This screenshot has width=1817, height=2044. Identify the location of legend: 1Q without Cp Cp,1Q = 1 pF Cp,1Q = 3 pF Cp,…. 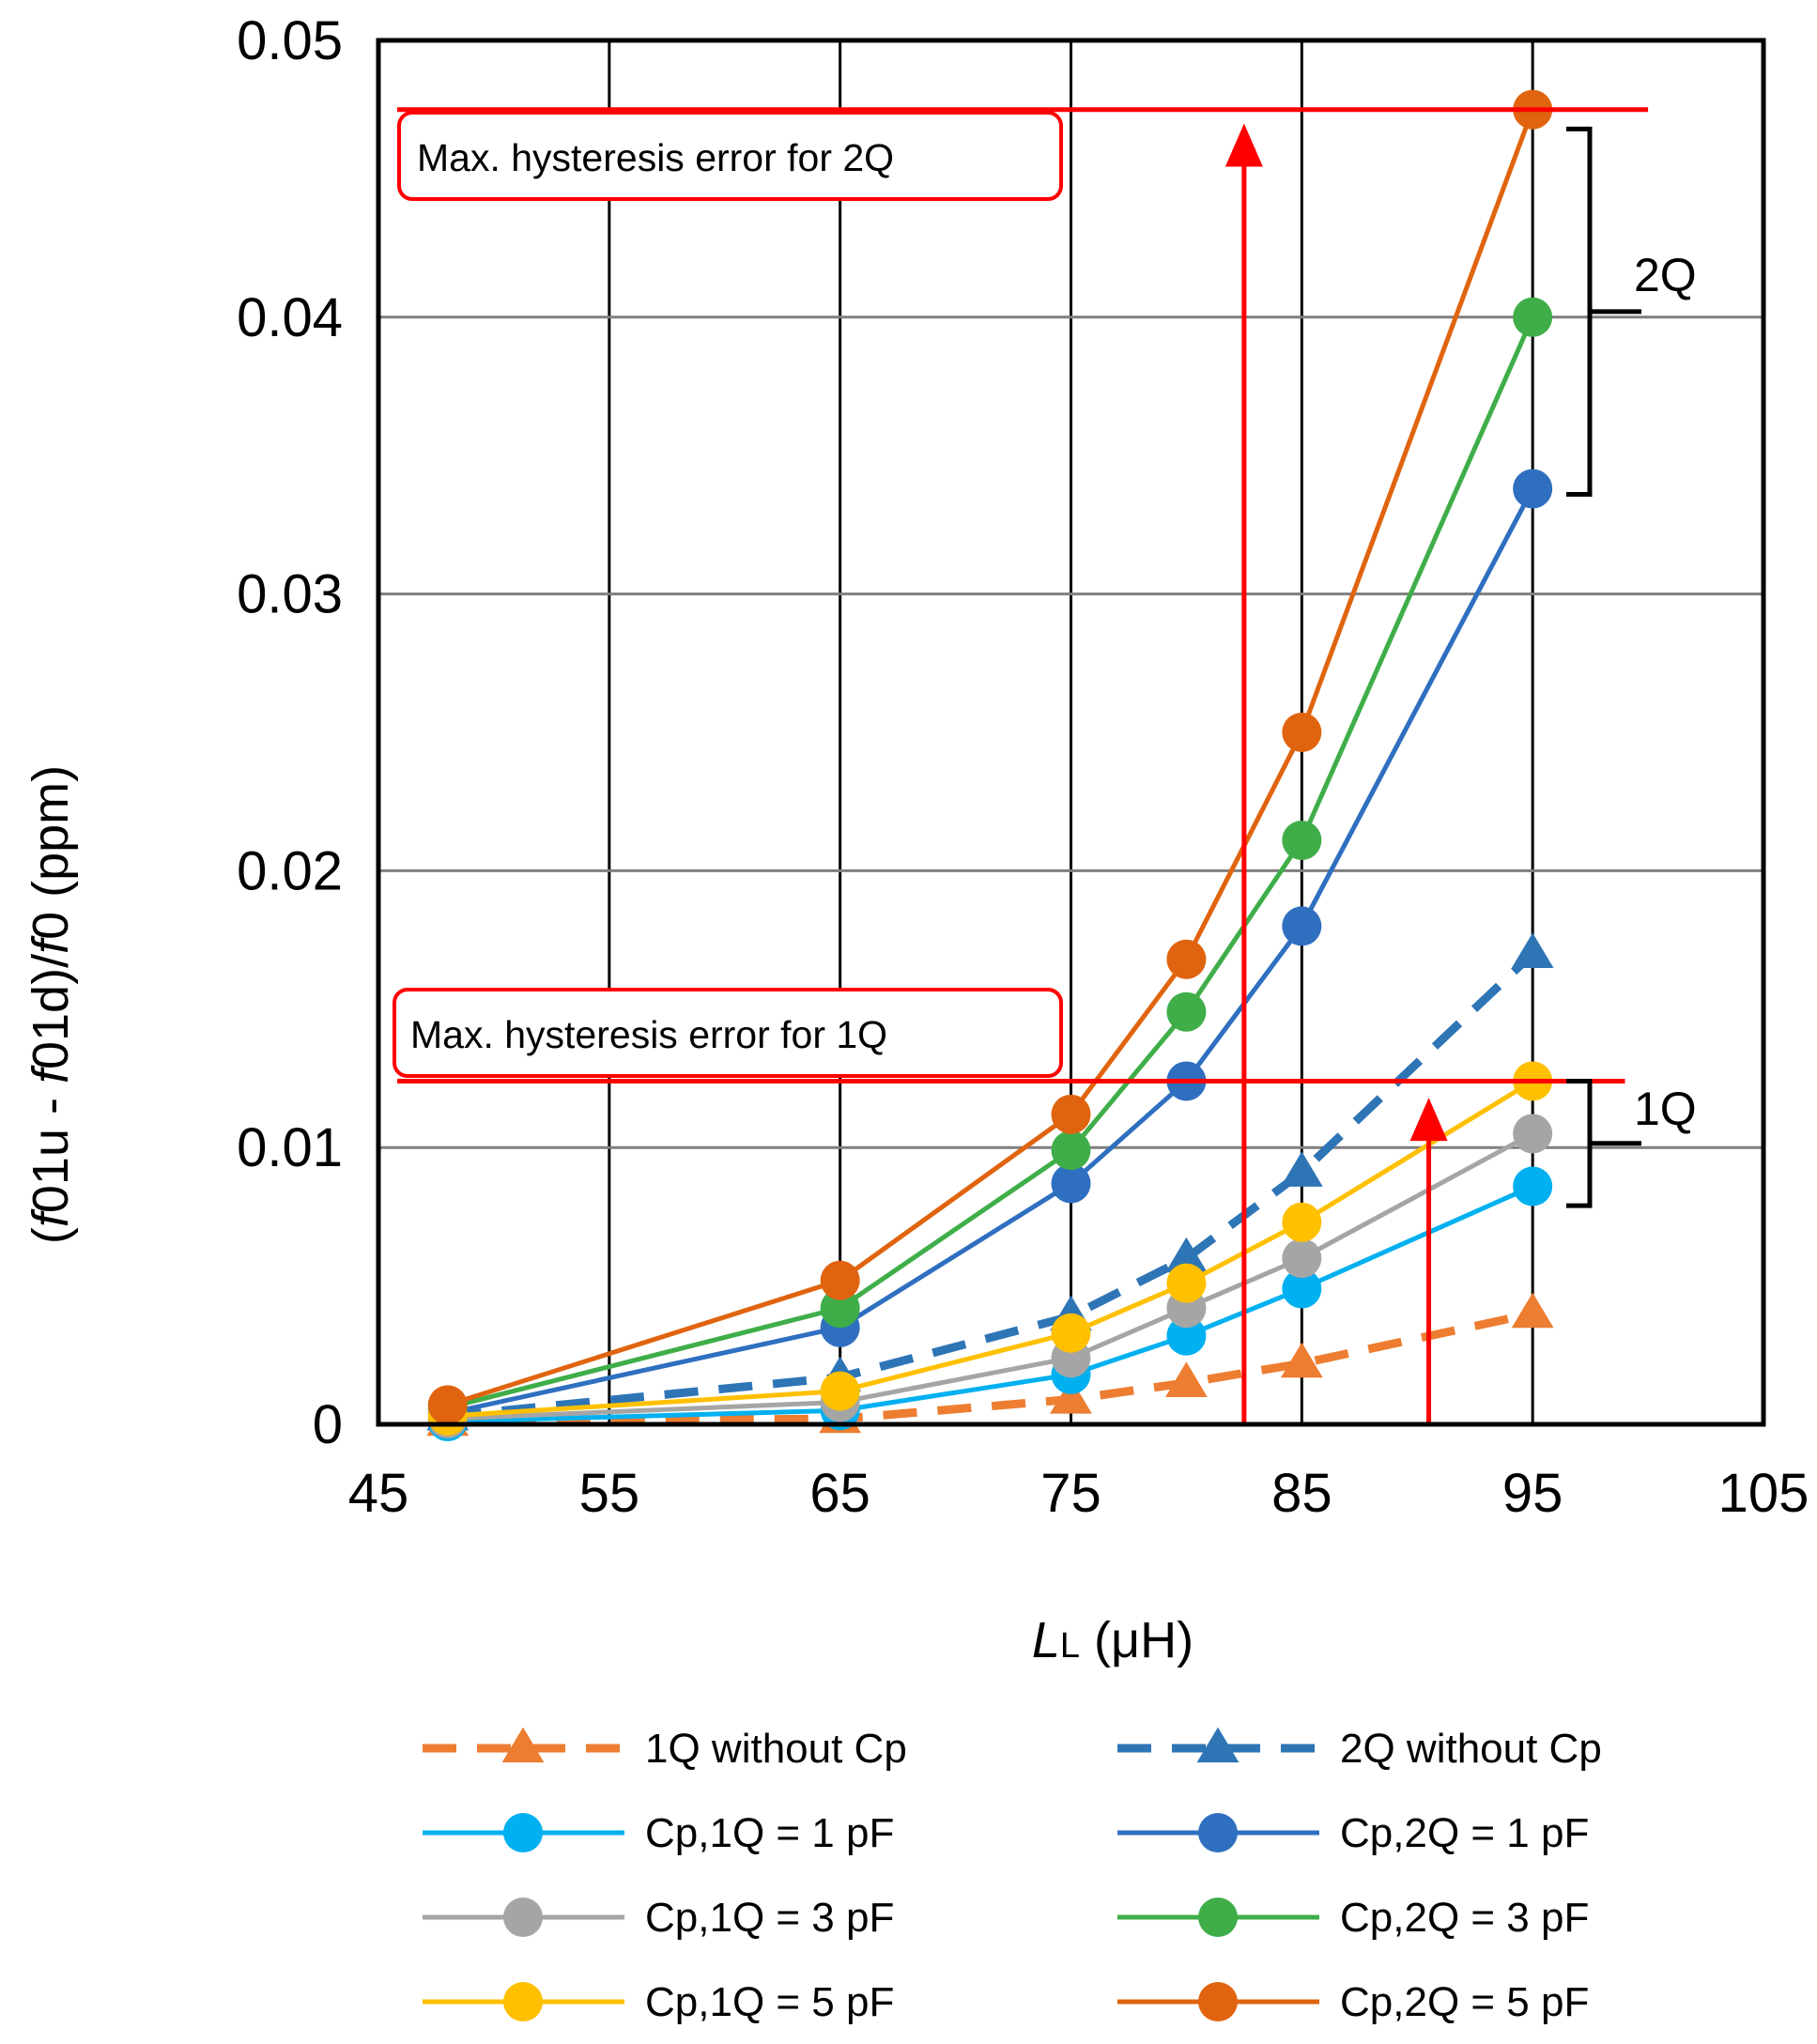
(1012, 1875).